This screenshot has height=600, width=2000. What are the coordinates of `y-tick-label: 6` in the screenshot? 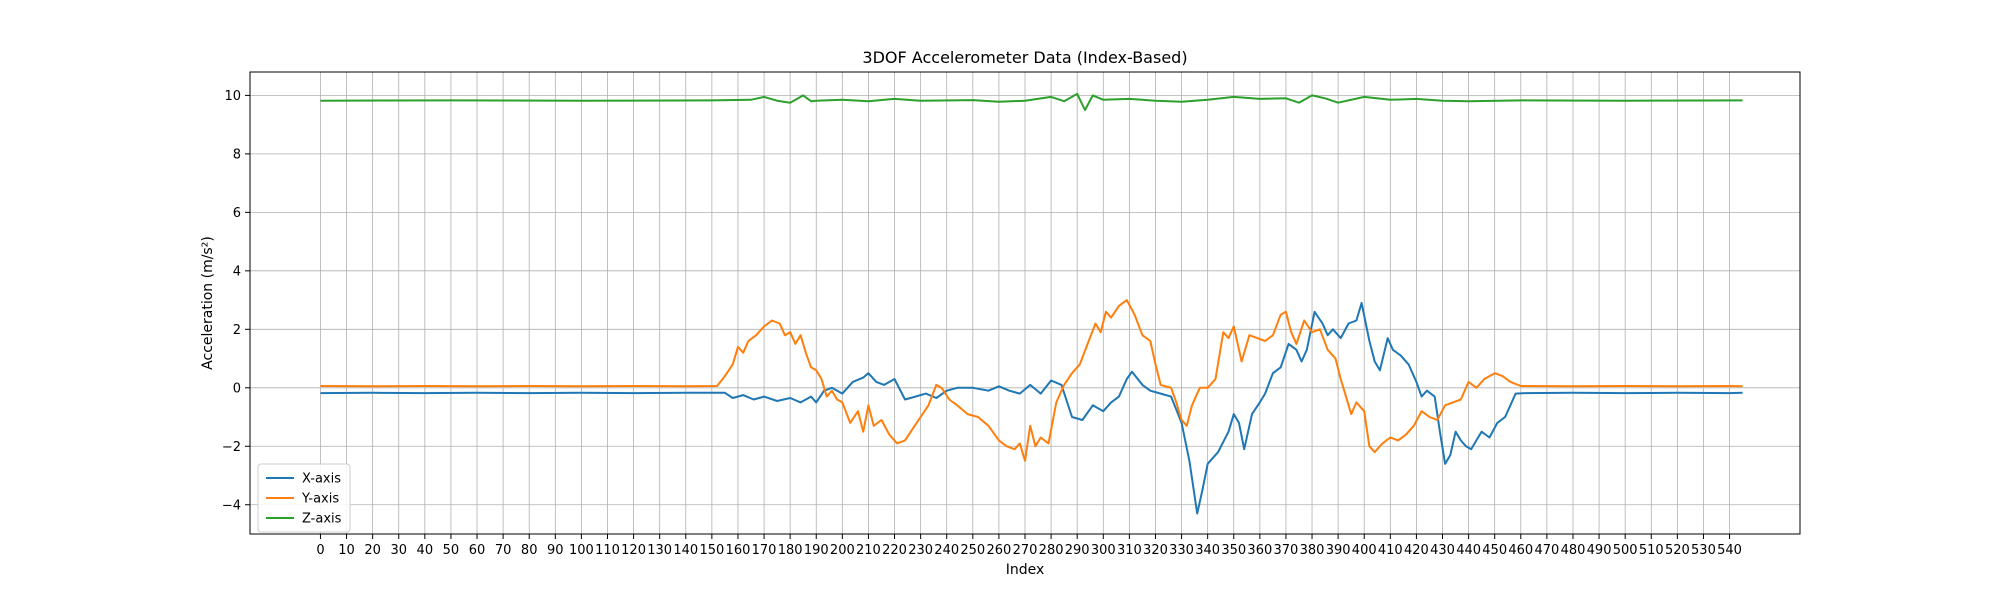 It's located at (237, 213).